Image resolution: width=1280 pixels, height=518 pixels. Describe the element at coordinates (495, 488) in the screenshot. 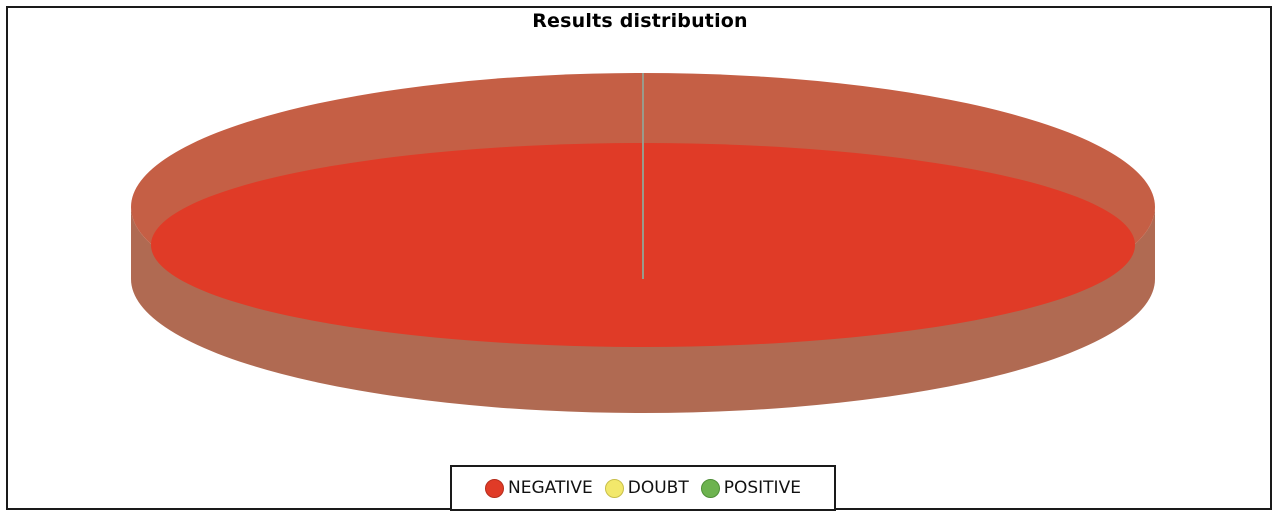

I see `legend-swatch-negative` at that location.